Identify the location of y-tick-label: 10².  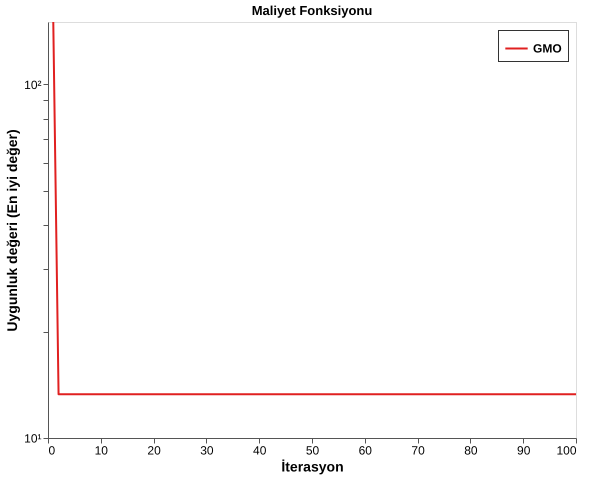
(33, 85).